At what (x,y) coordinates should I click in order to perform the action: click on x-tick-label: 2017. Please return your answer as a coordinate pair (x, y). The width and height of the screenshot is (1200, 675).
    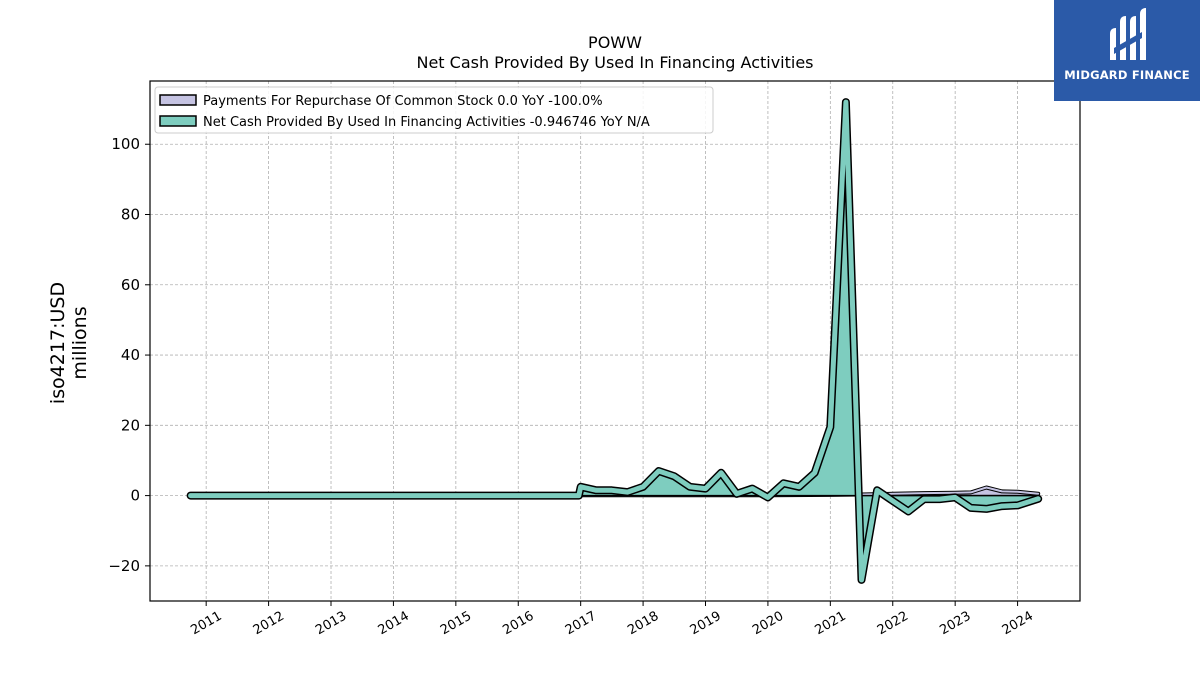
    Looking at the image, I should click on (581, 624).